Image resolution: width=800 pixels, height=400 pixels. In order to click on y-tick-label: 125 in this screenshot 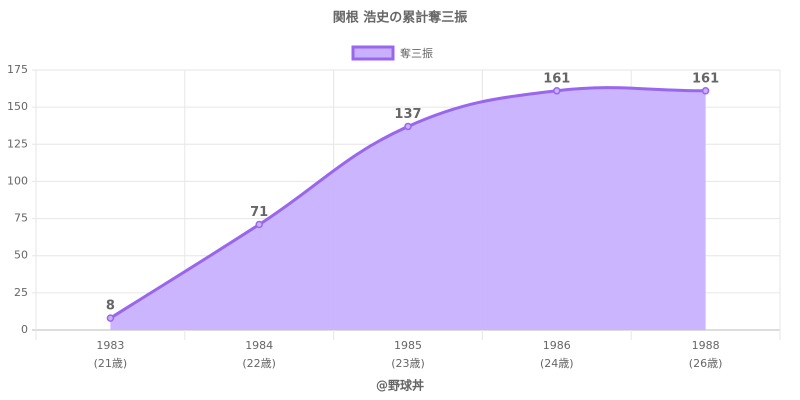, I will do `click(17, 143)`.